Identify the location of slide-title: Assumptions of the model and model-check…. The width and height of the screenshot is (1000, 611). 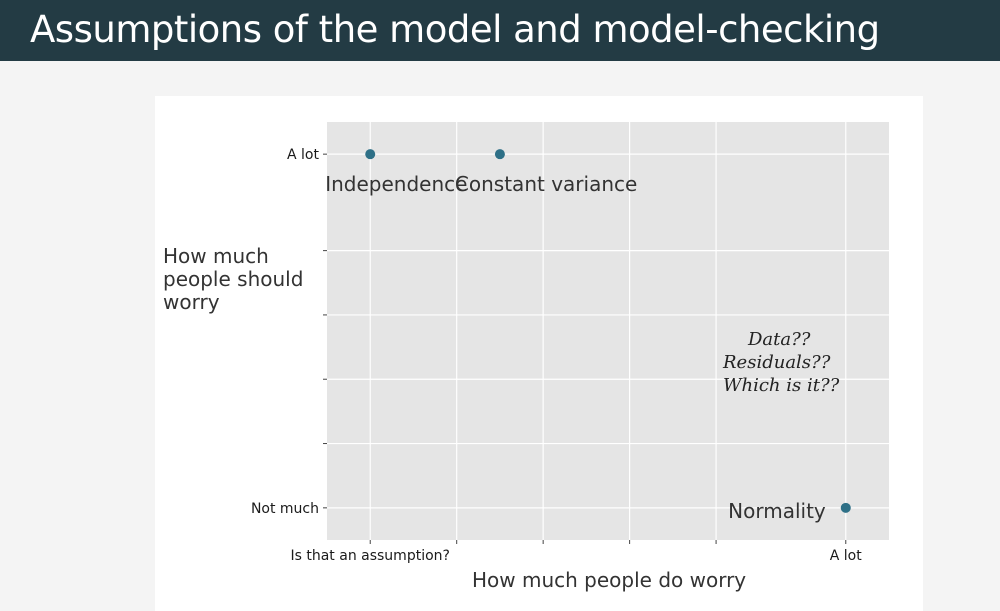
(455, 29).